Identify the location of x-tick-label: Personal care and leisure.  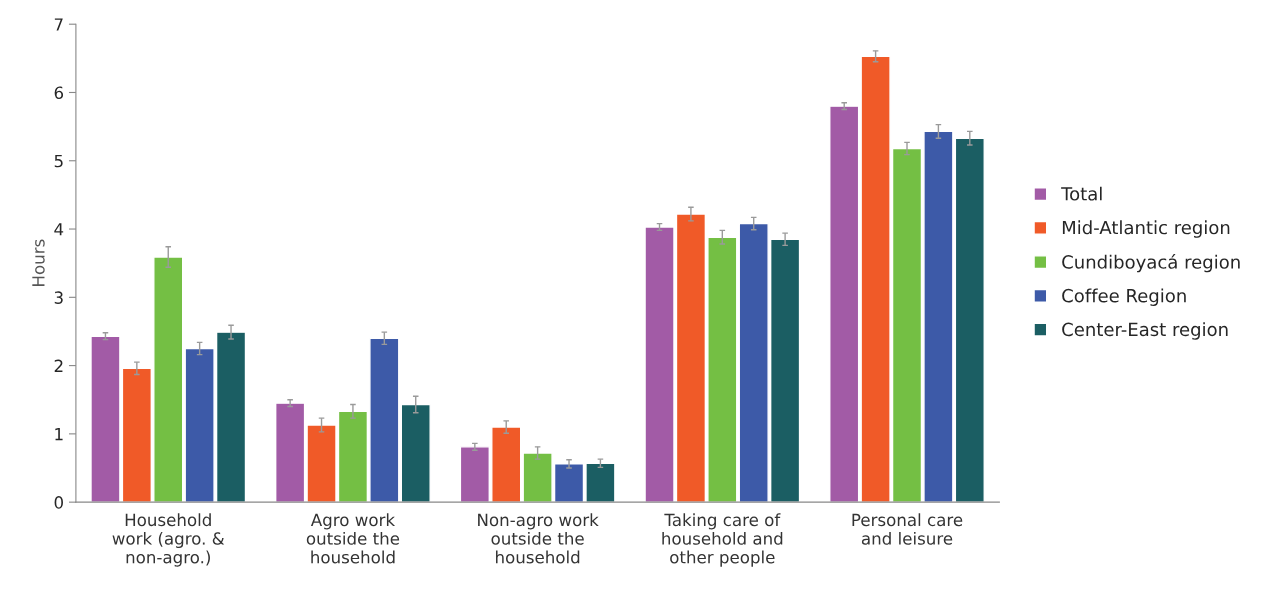
(907, 529).